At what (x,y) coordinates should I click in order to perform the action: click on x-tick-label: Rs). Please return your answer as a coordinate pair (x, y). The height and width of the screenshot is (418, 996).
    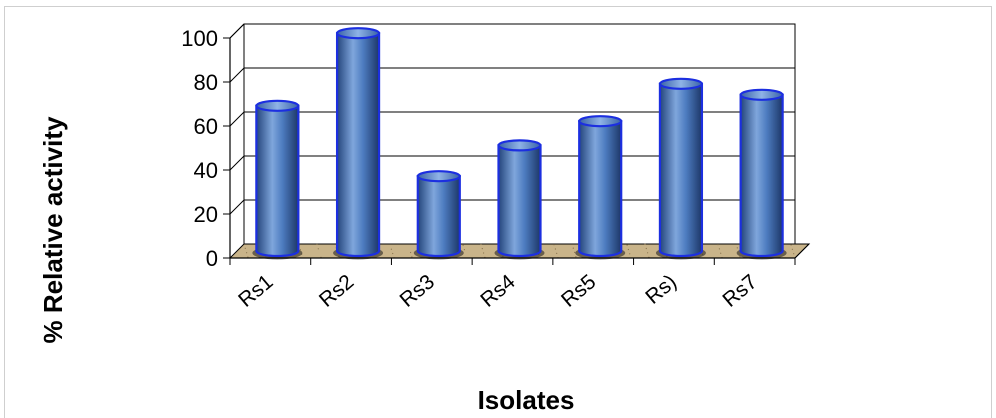
    Looking at the image, I should click on (661, 289).